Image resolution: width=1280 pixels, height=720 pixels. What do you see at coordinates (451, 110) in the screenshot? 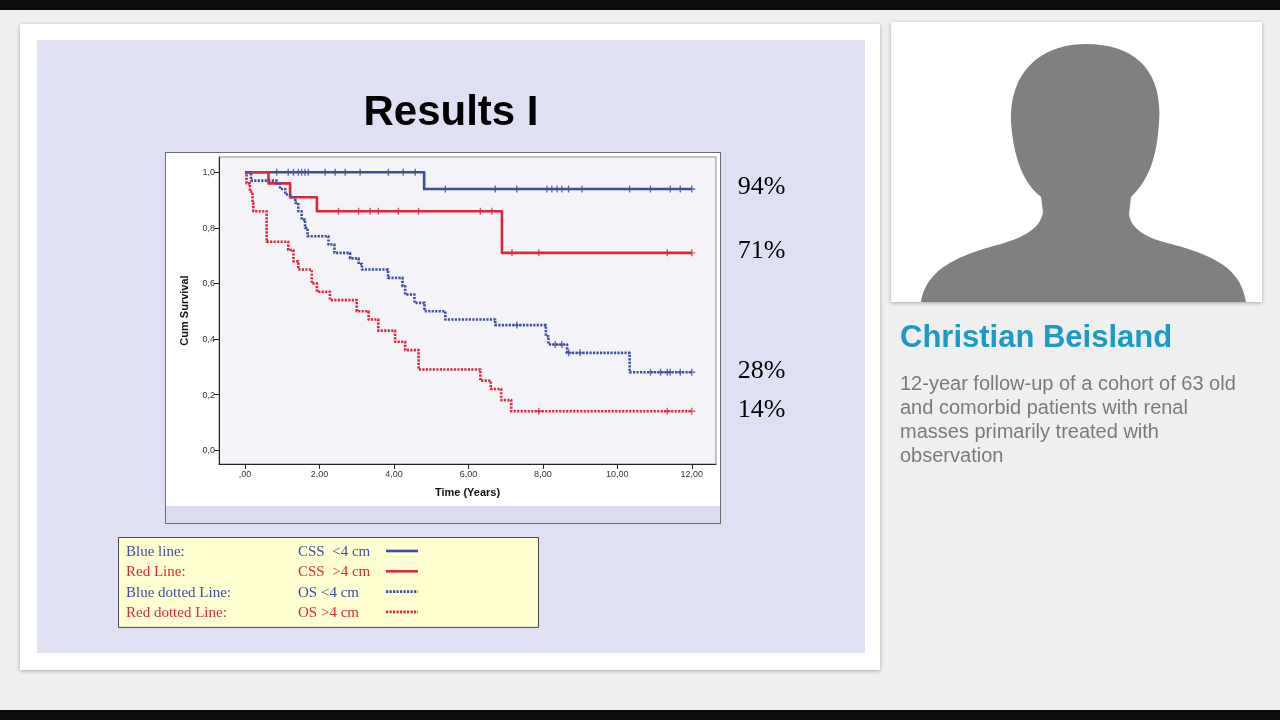
I see `chart-title: Results I` at bounding box center [451, 110].